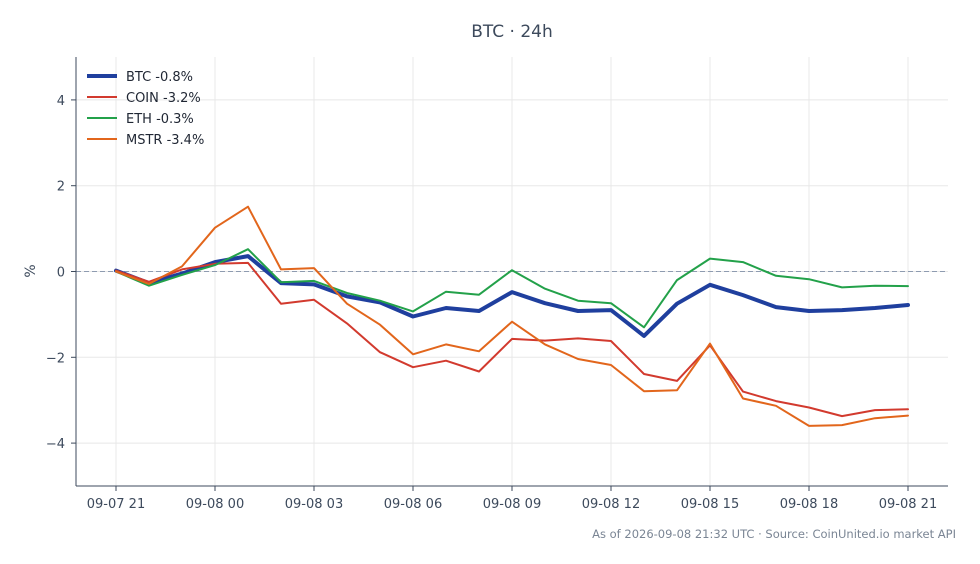 The width and height of the screenshot is (980, 564). What do you see at coordinates (413, 504) in the screenshot?
I see `x-tick-label-3: 09-08 06` at bounding box center [413, 504].